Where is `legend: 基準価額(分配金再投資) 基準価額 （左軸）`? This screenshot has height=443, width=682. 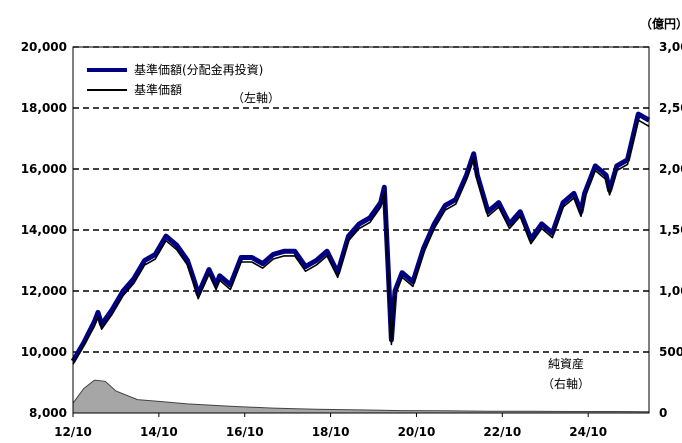
legend: 基準価額(分配金再投資) 基準価額 （左軸） is located at coordinates (183, 83).